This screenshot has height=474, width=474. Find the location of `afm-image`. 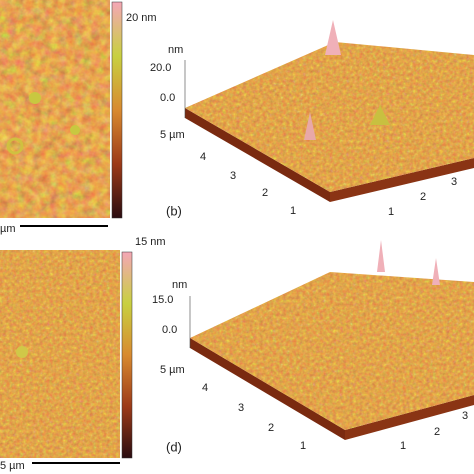

afm-image is located at coordinates (55, 109).